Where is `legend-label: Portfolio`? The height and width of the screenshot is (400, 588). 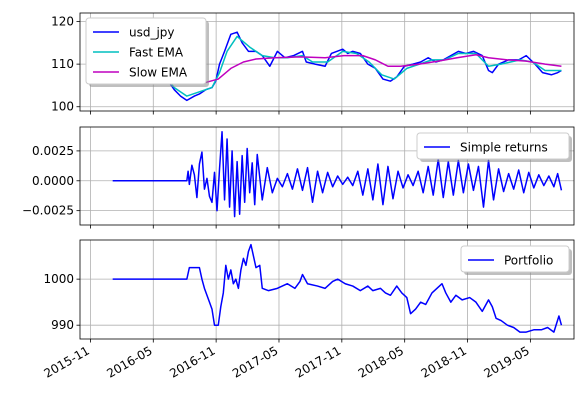
legend-label: Portfolio is located at coordinates (528, 261).